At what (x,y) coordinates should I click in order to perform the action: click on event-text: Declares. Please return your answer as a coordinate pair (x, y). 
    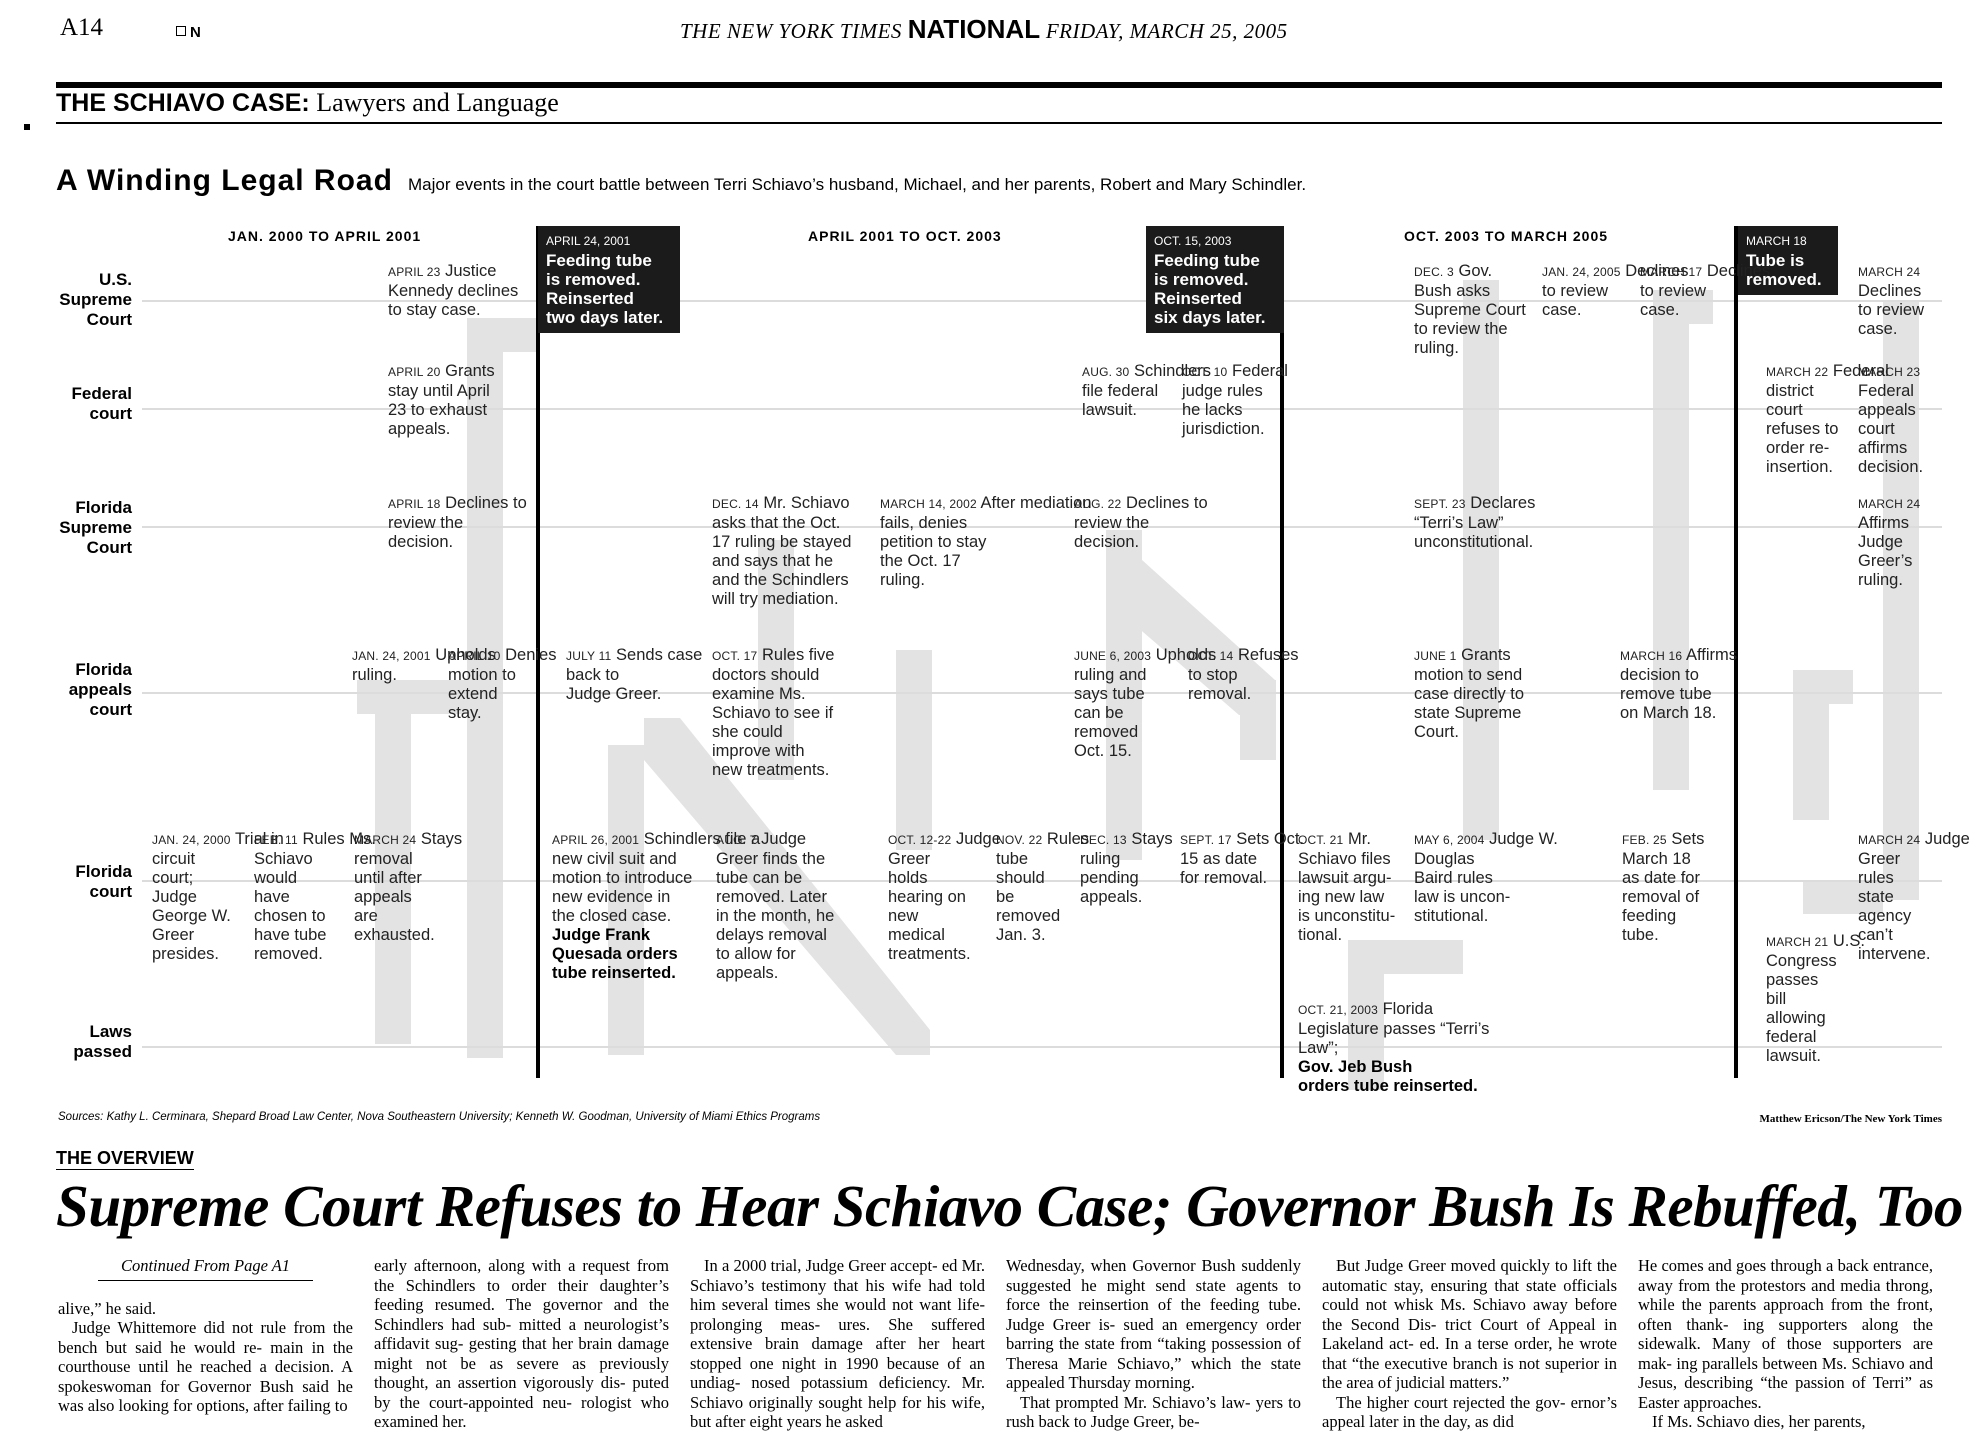
    Looking at the image, I should click on (1502, 503).